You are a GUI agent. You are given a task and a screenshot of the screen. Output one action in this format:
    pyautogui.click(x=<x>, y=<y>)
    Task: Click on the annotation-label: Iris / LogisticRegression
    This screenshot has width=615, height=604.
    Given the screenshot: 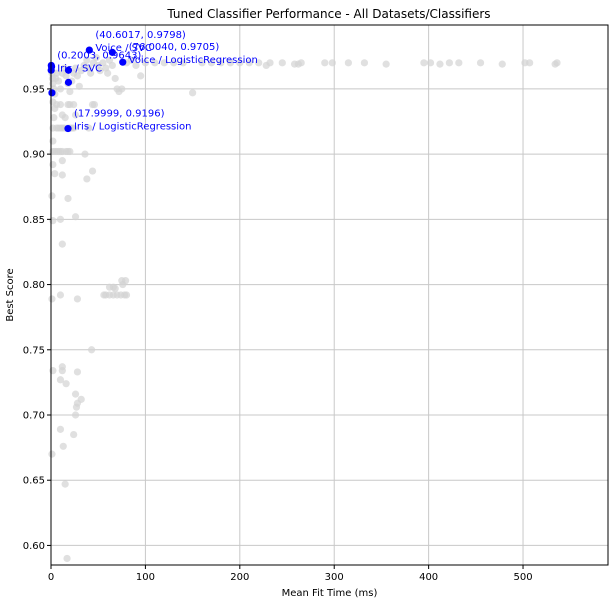 What is the action you would take?
    pyautogui.click(x=133, y=127)
    